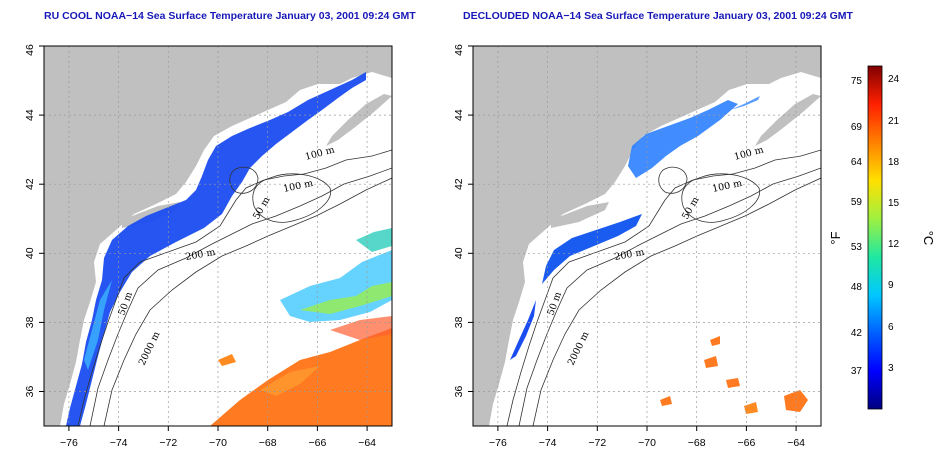 The image size is (950, 475). Describe the element at coordinates (891, 285) in the screenshot. I see `celsius-tick-label: 9` at that location.